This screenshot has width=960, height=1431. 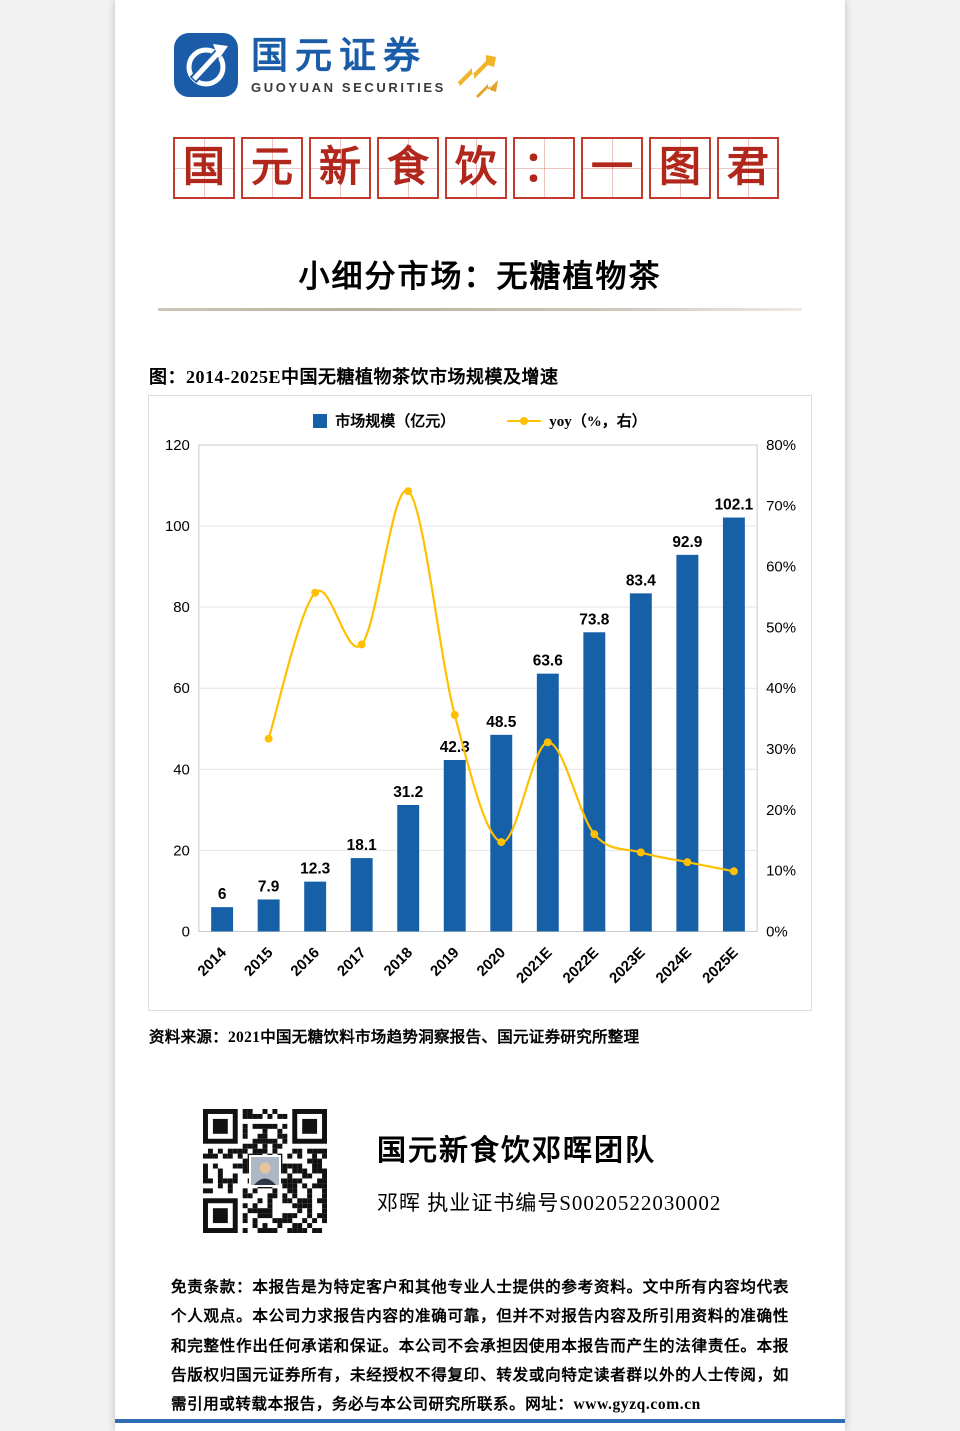 I want to click on svg-text: 2024E, so click(x=674, y=965).